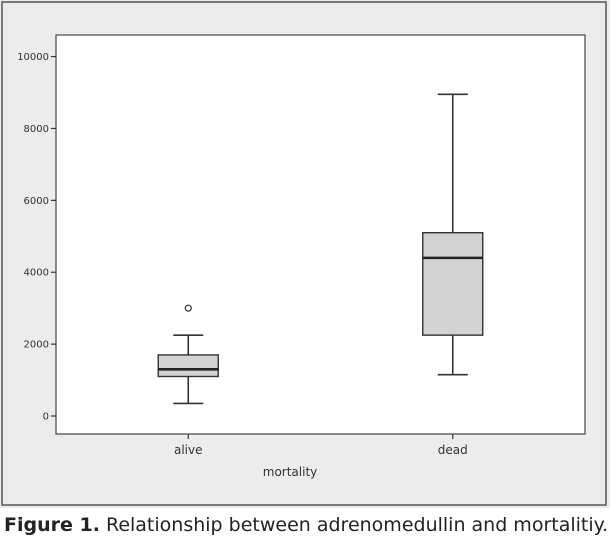  I want to click on y-tick-label: 6000, so click(36, 201).